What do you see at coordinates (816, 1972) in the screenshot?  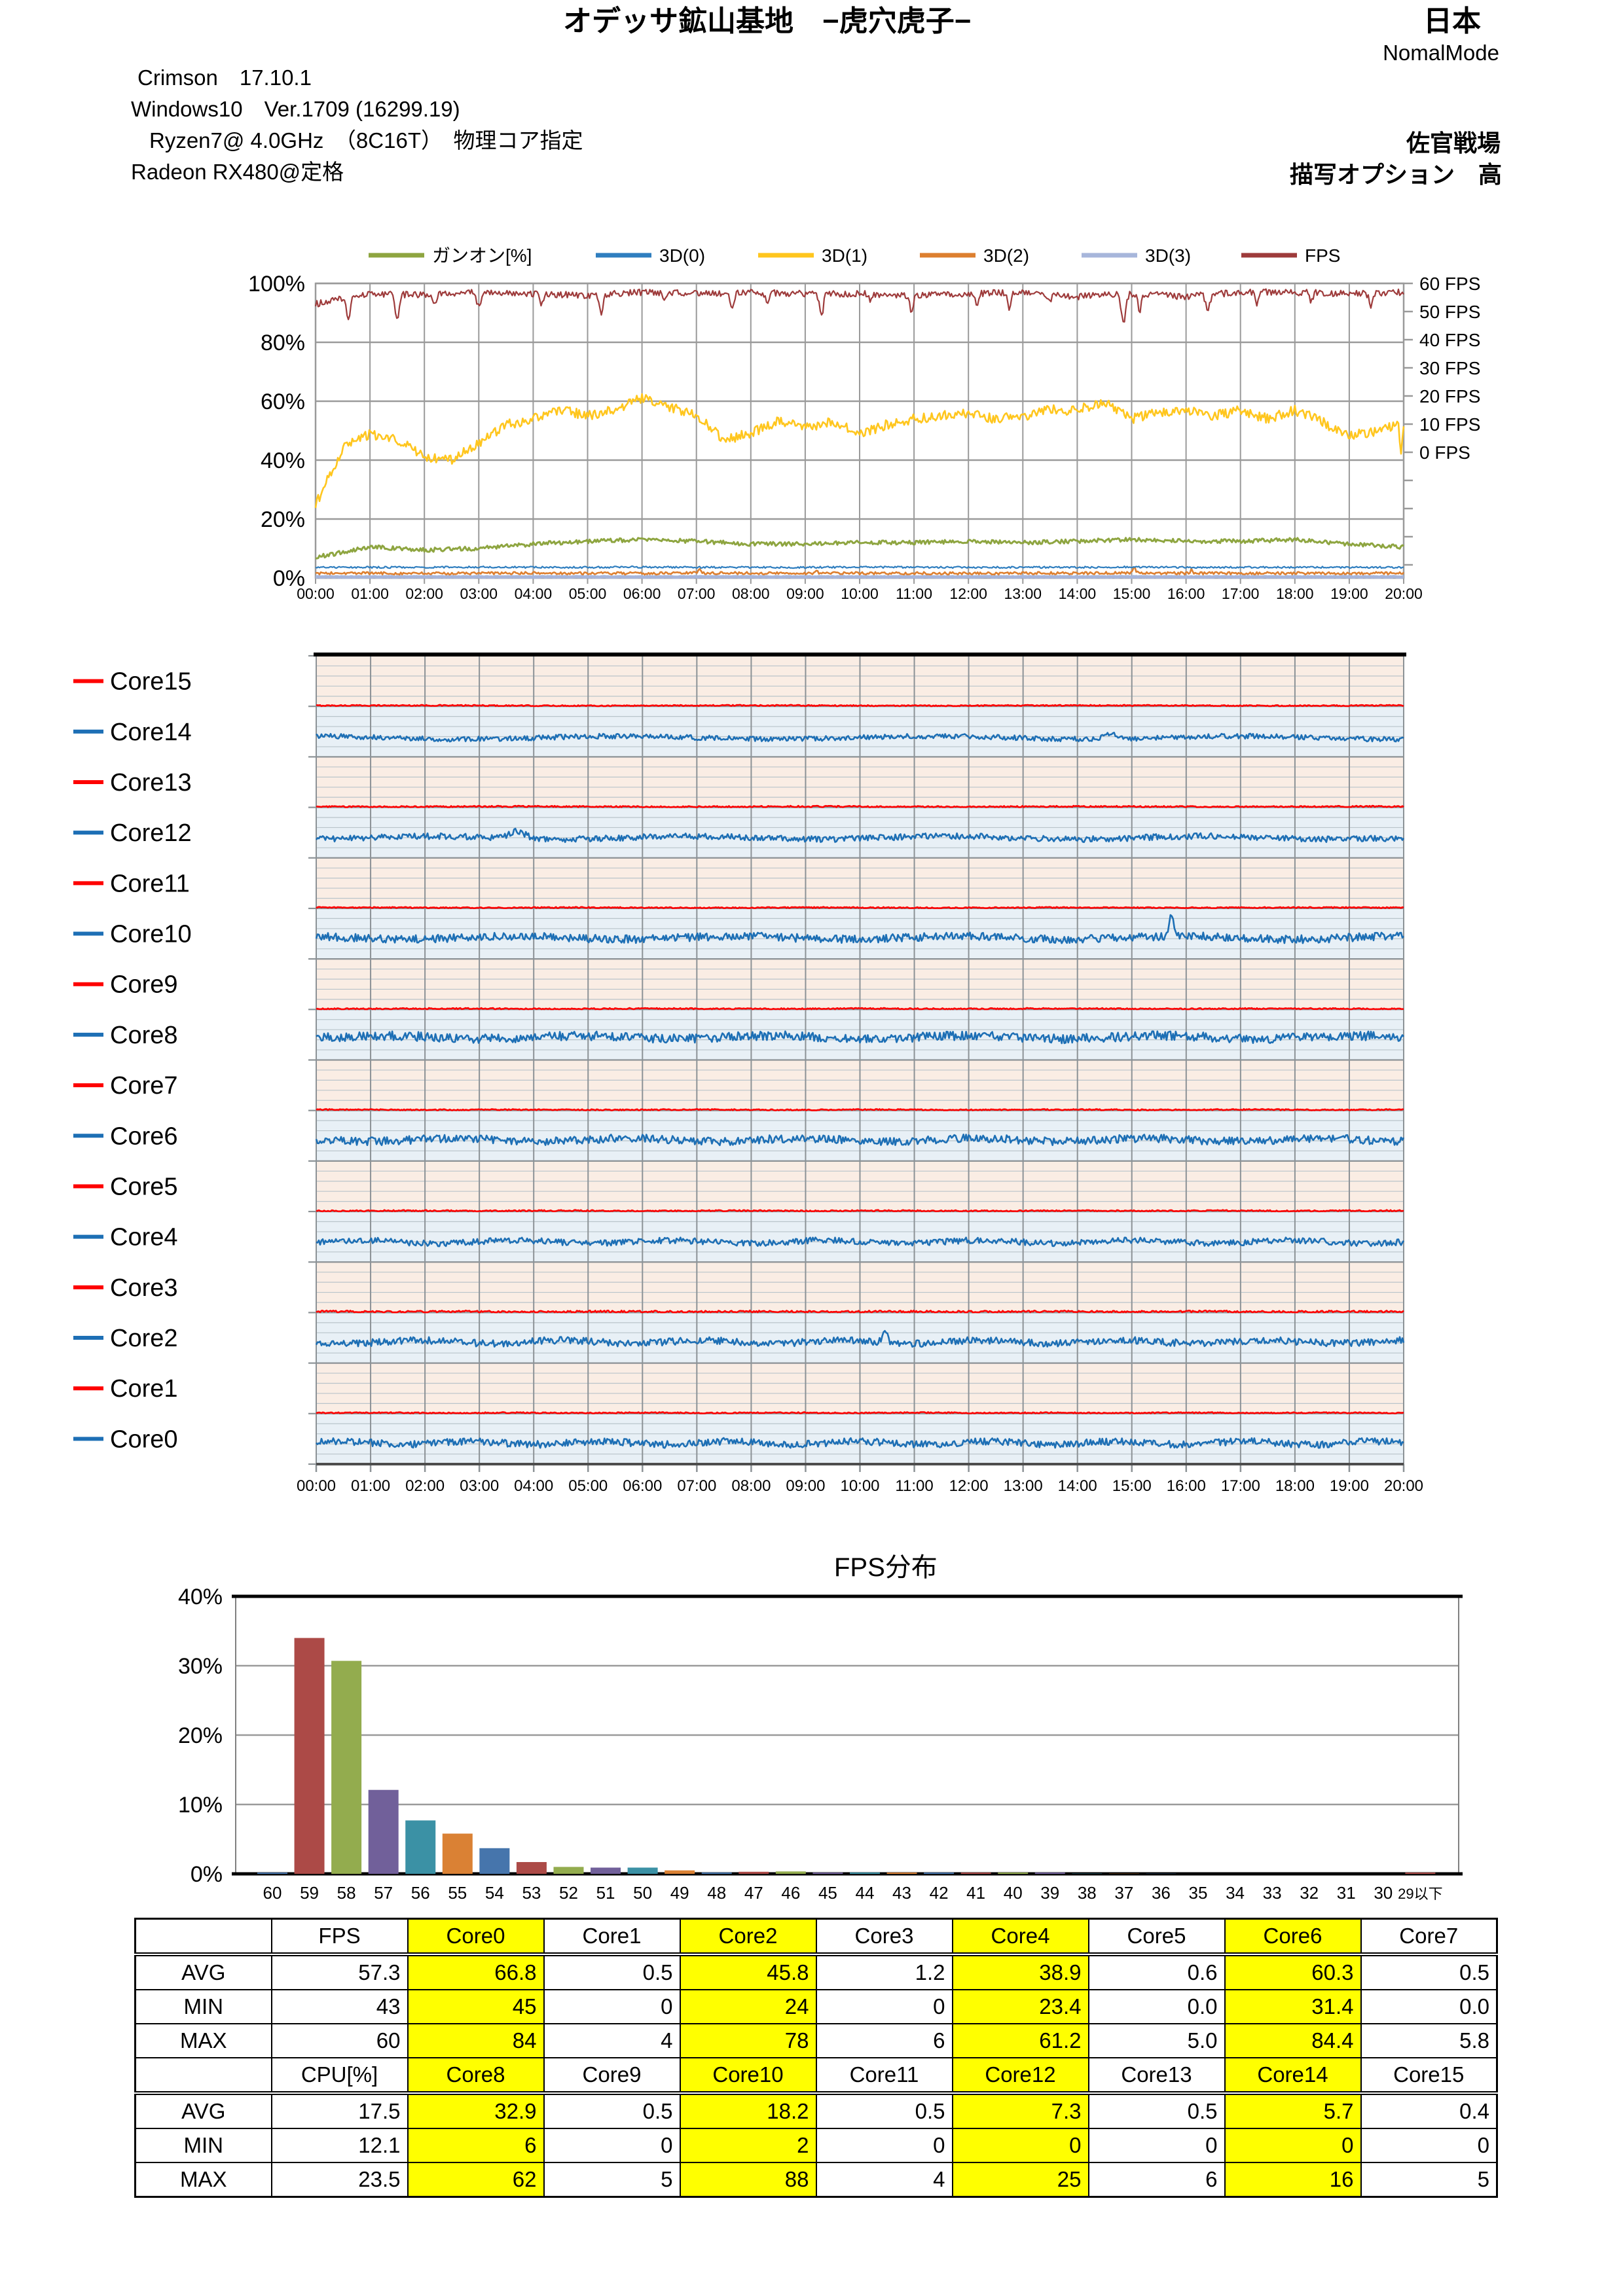 I see `table-row-AVG-0: AVG 57.3 66.8 0.5 45.8 1.2 38.9 0.6 60.3 0.5` at bounding box center [816, 1972].